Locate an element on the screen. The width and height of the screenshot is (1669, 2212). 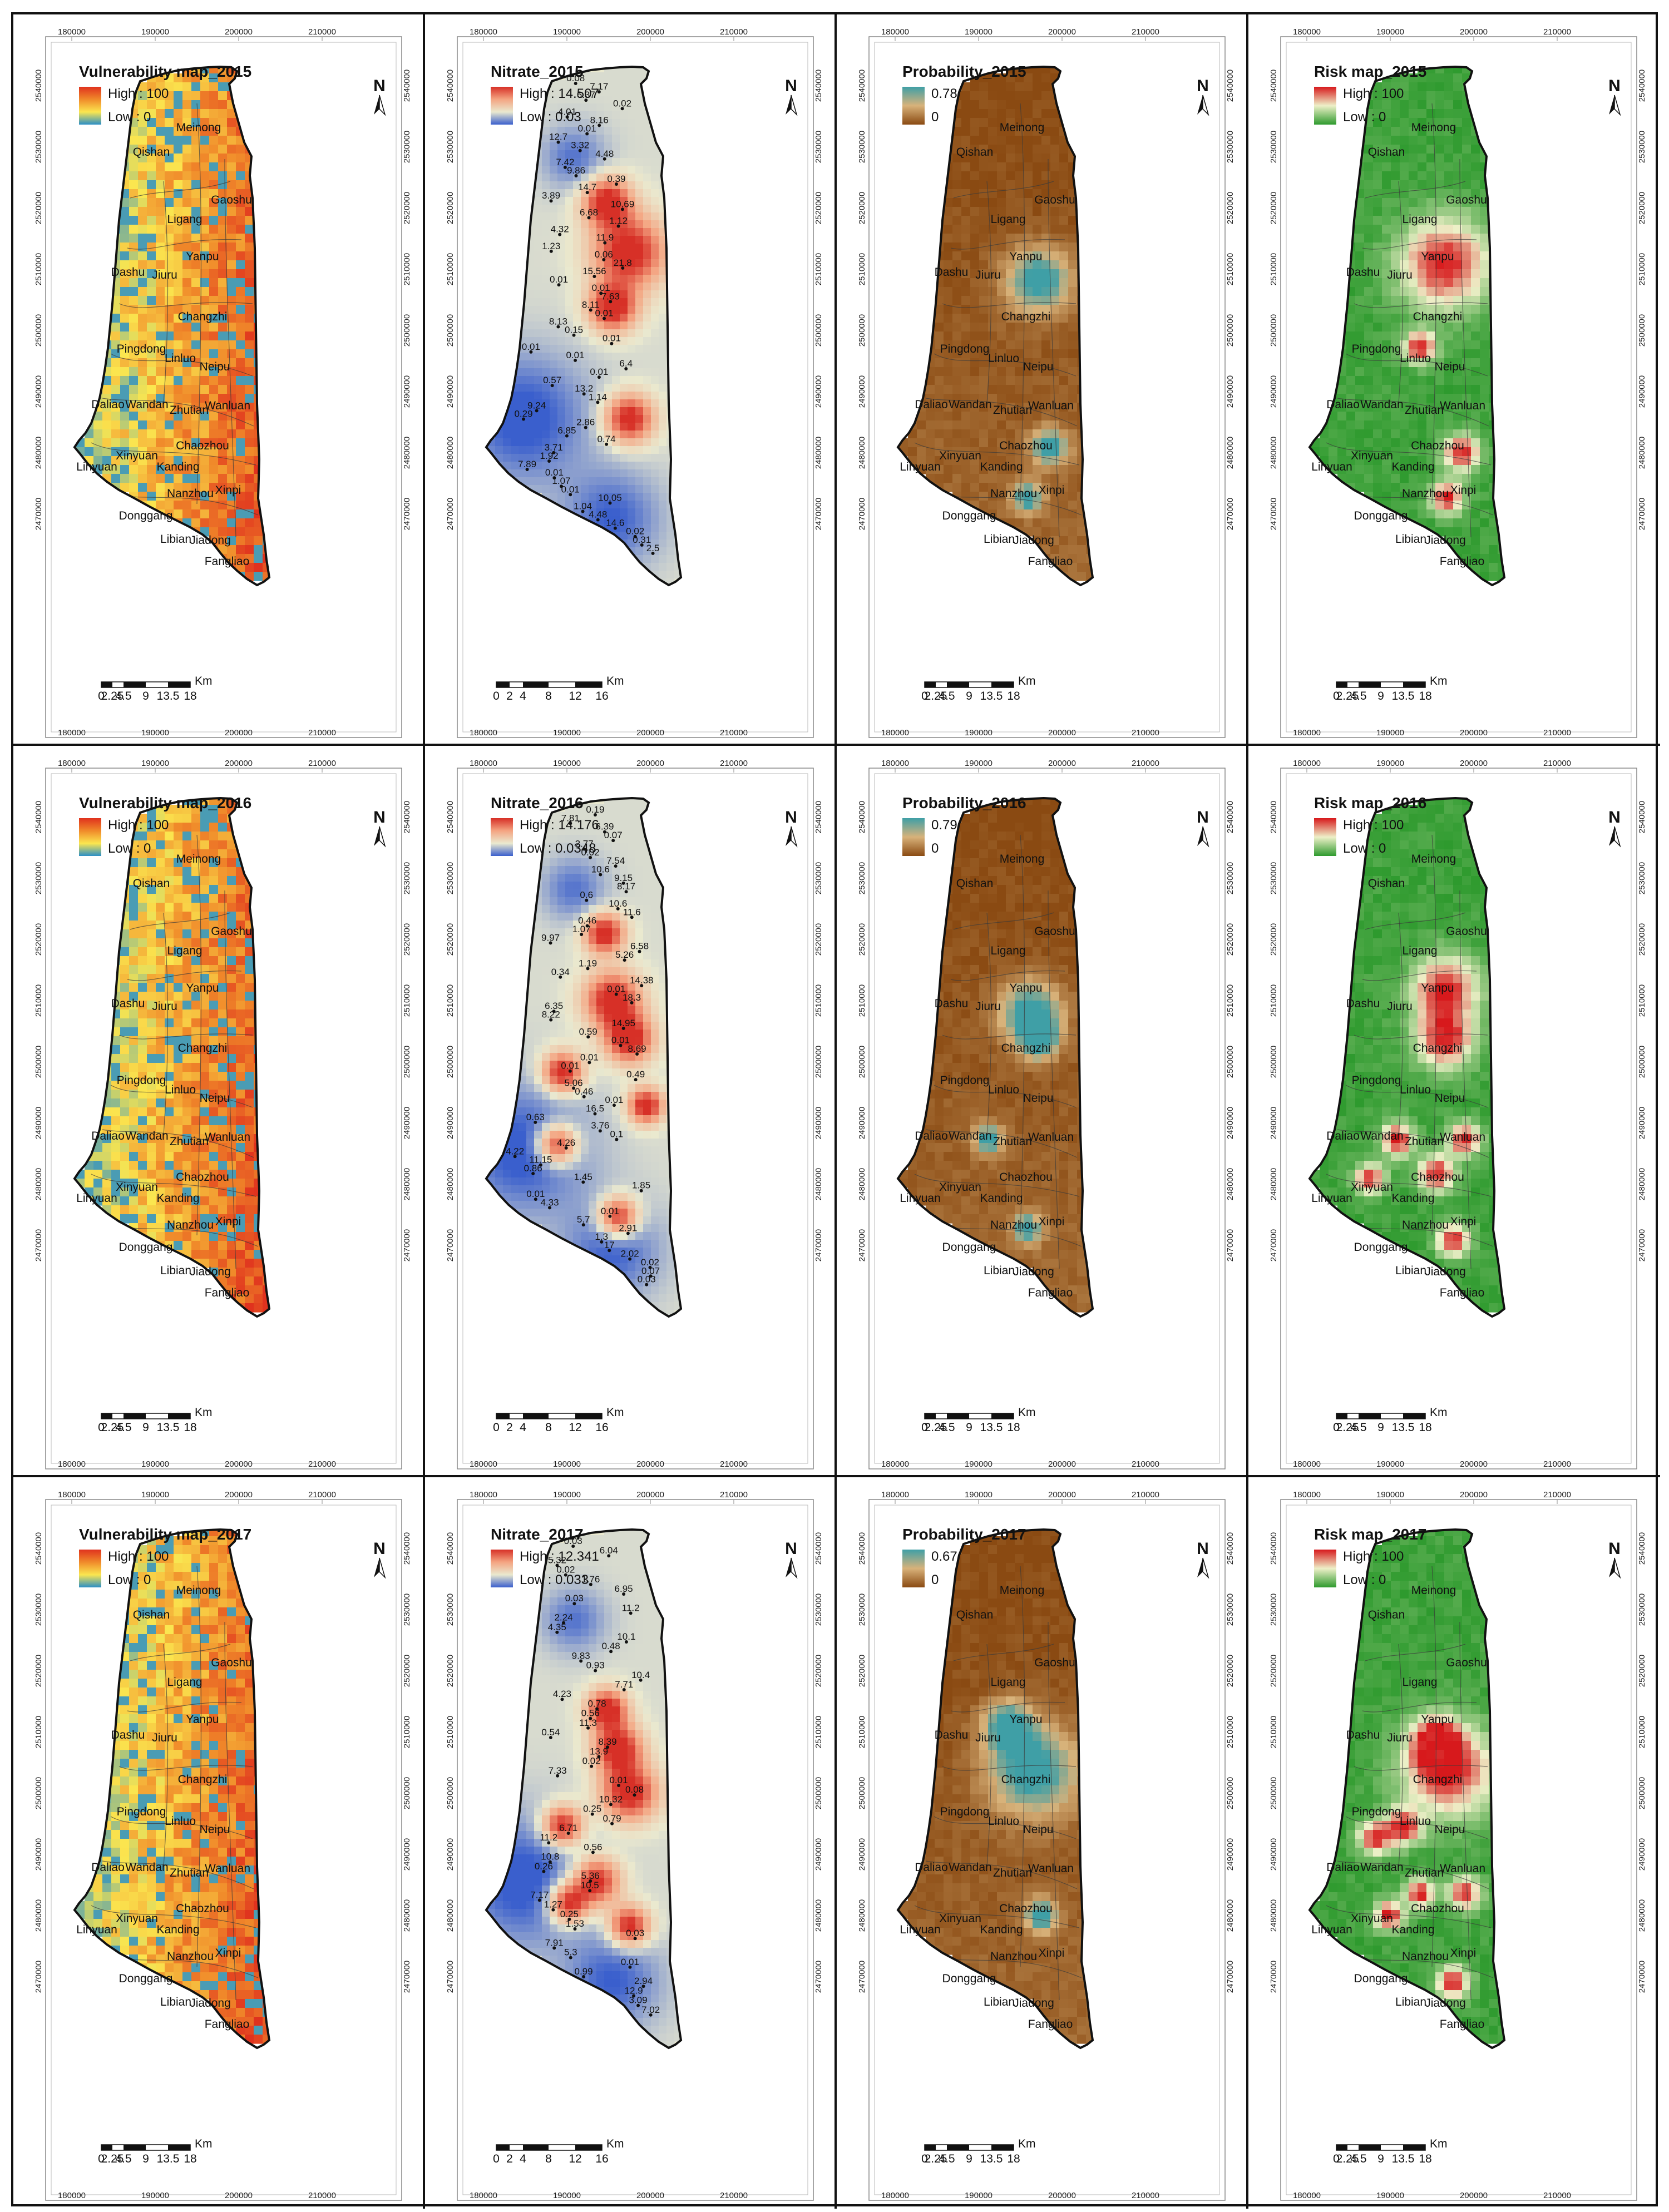
map-title: Risk map_2015 is located at coordinates (1370, 72).